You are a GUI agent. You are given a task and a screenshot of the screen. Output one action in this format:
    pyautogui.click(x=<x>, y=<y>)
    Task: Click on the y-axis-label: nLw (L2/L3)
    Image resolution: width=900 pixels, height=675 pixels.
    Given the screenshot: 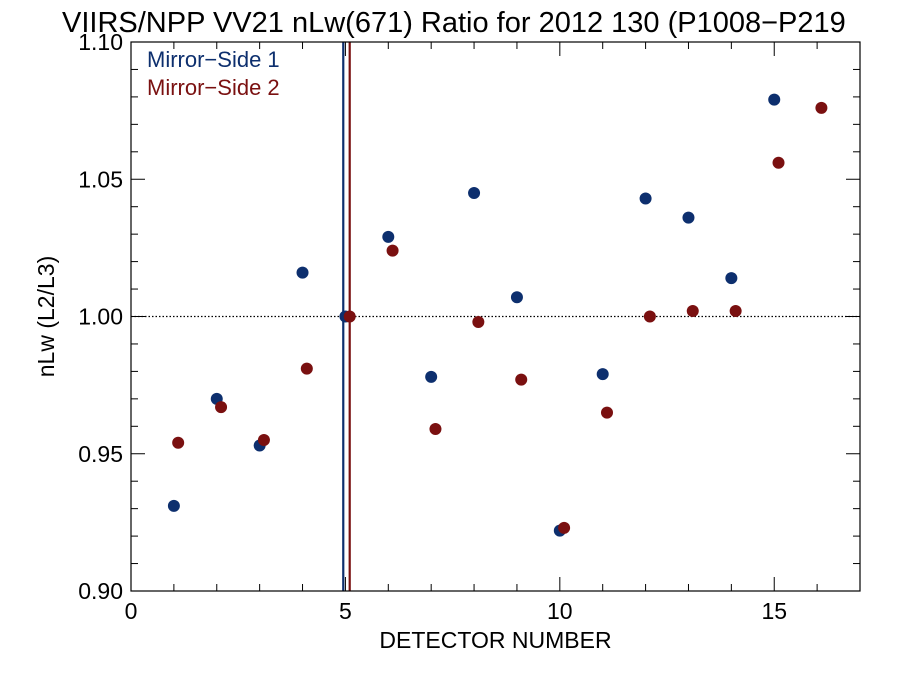 What is the action you would take?
    pyautogui.click(x=46, y=316)
    